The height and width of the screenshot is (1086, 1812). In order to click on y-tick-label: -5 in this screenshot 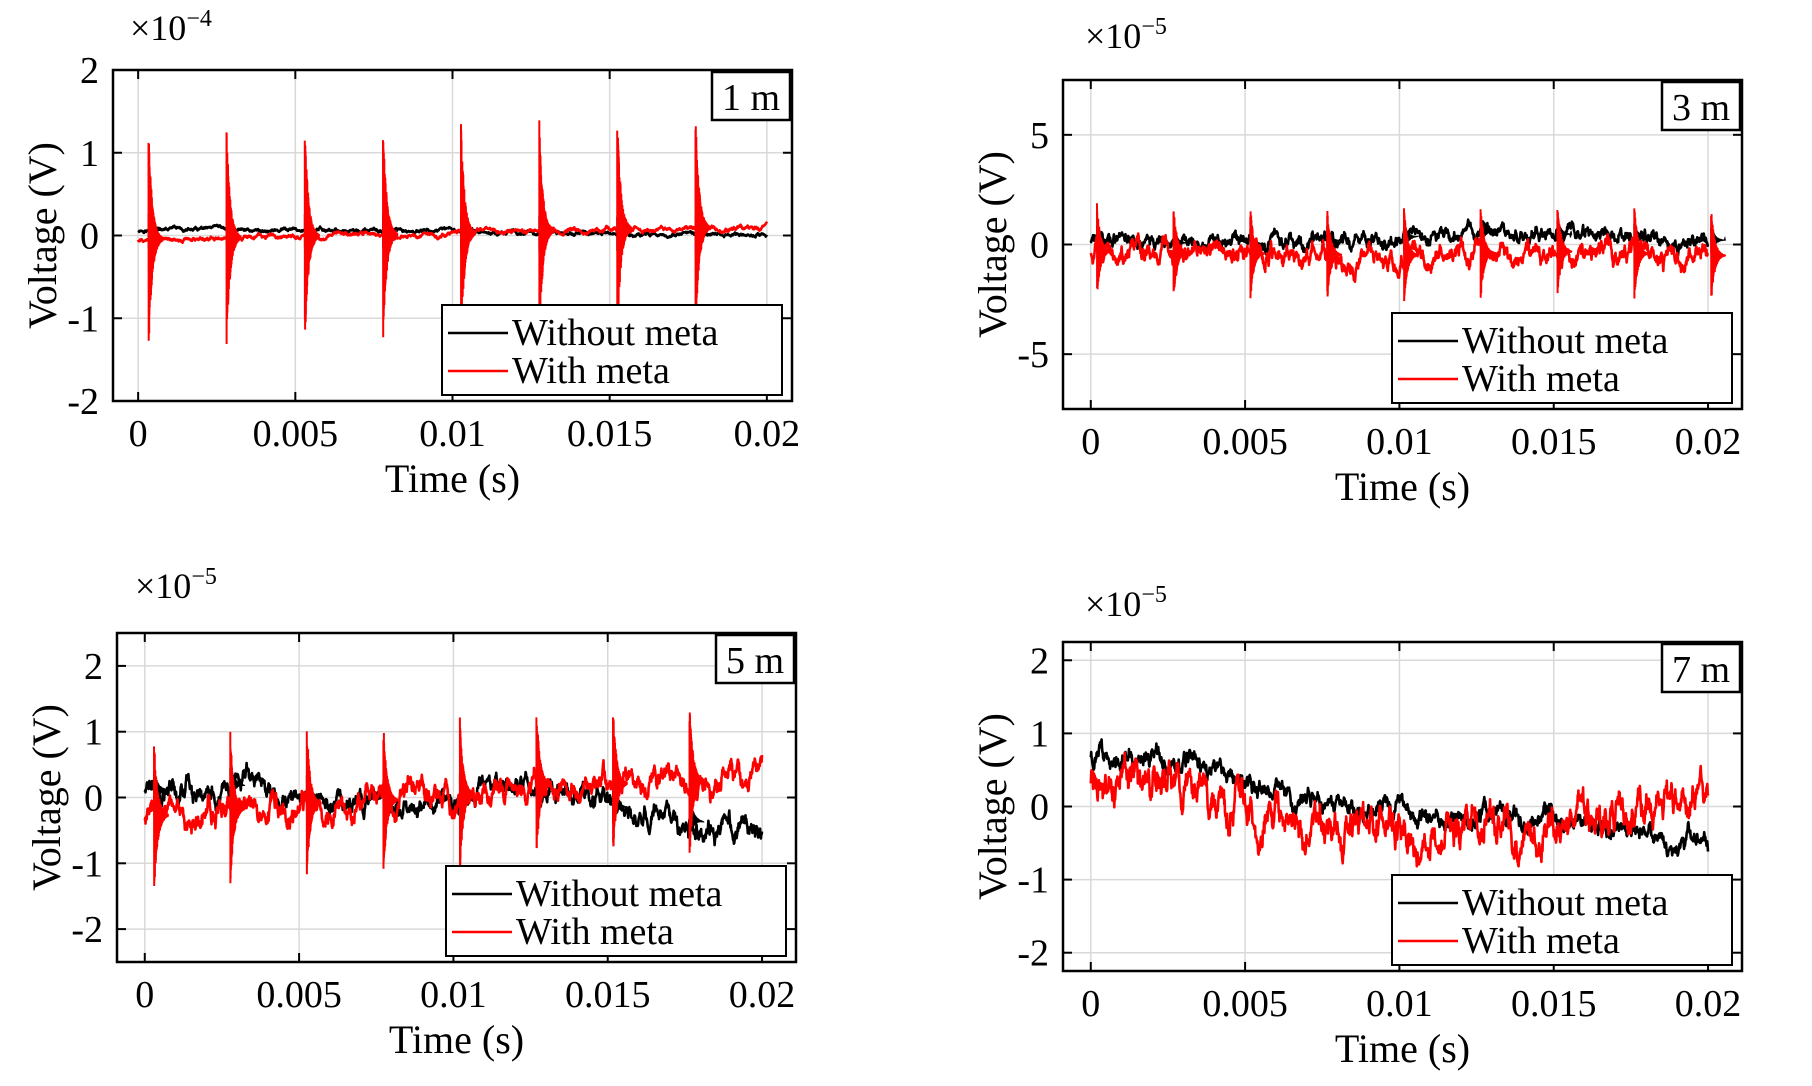, I will do `click(1033, 355)`.